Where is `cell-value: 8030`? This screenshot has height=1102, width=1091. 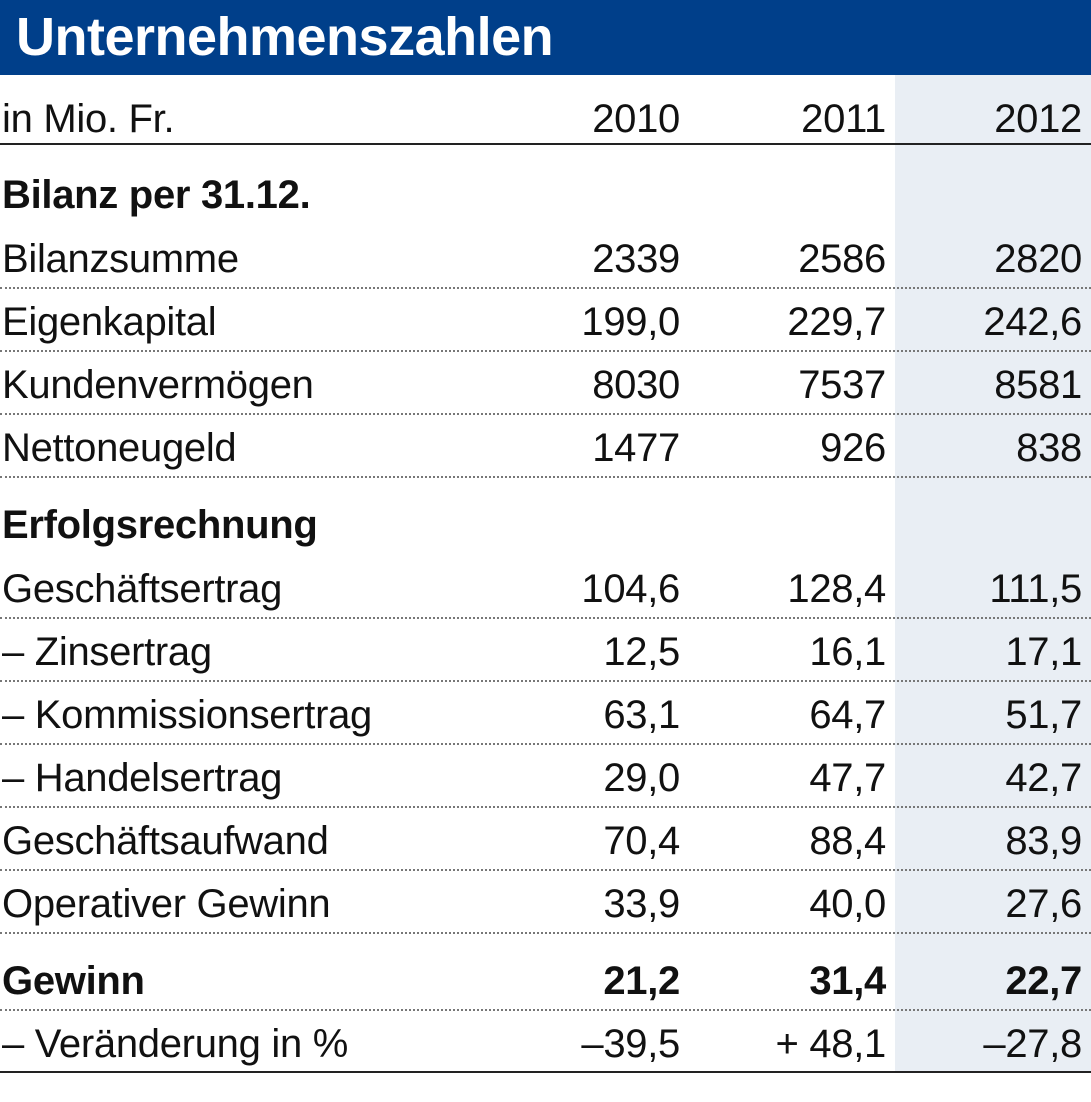 cell-value: 8030 is located at coordinates (636, 385).